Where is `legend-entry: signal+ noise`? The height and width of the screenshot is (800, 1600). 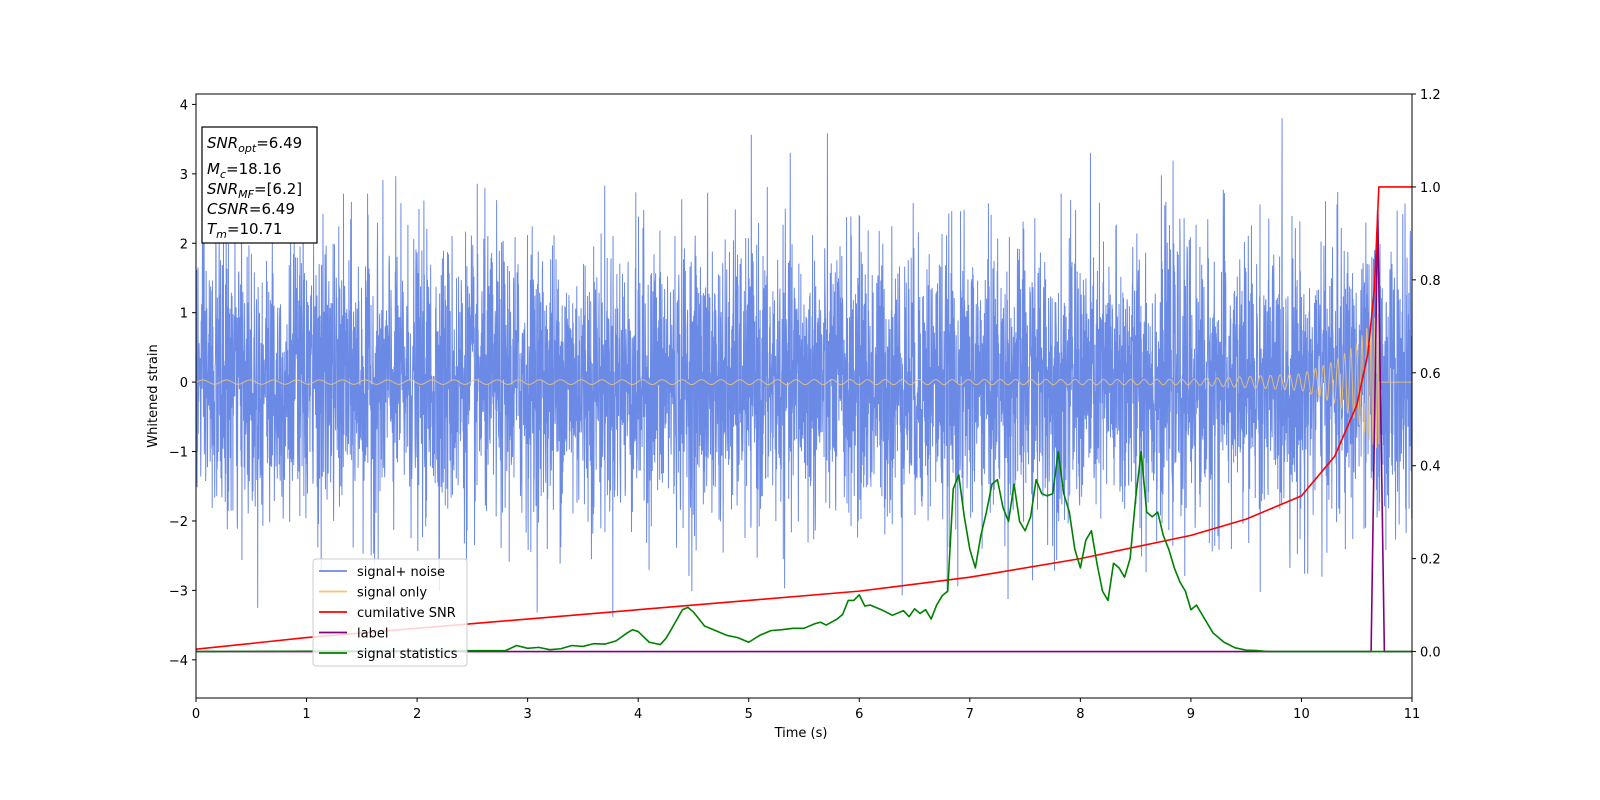 legend-entry: signal+ noise is located at coordinates (401, 572).